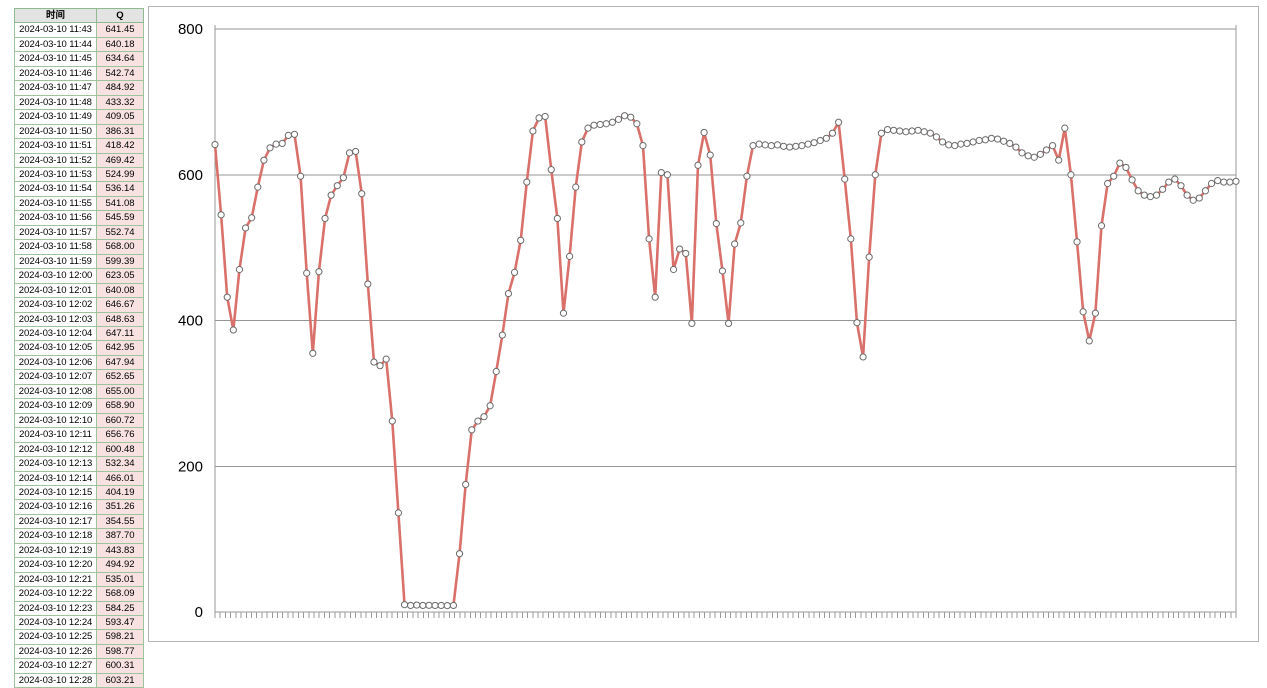 This screenshot has height=688, width=1267. What do you see at coordinates (55, 30) in the screenshot?
I see `cell-time: 2024-03-10 11:43` at bounding box center [55, 30].